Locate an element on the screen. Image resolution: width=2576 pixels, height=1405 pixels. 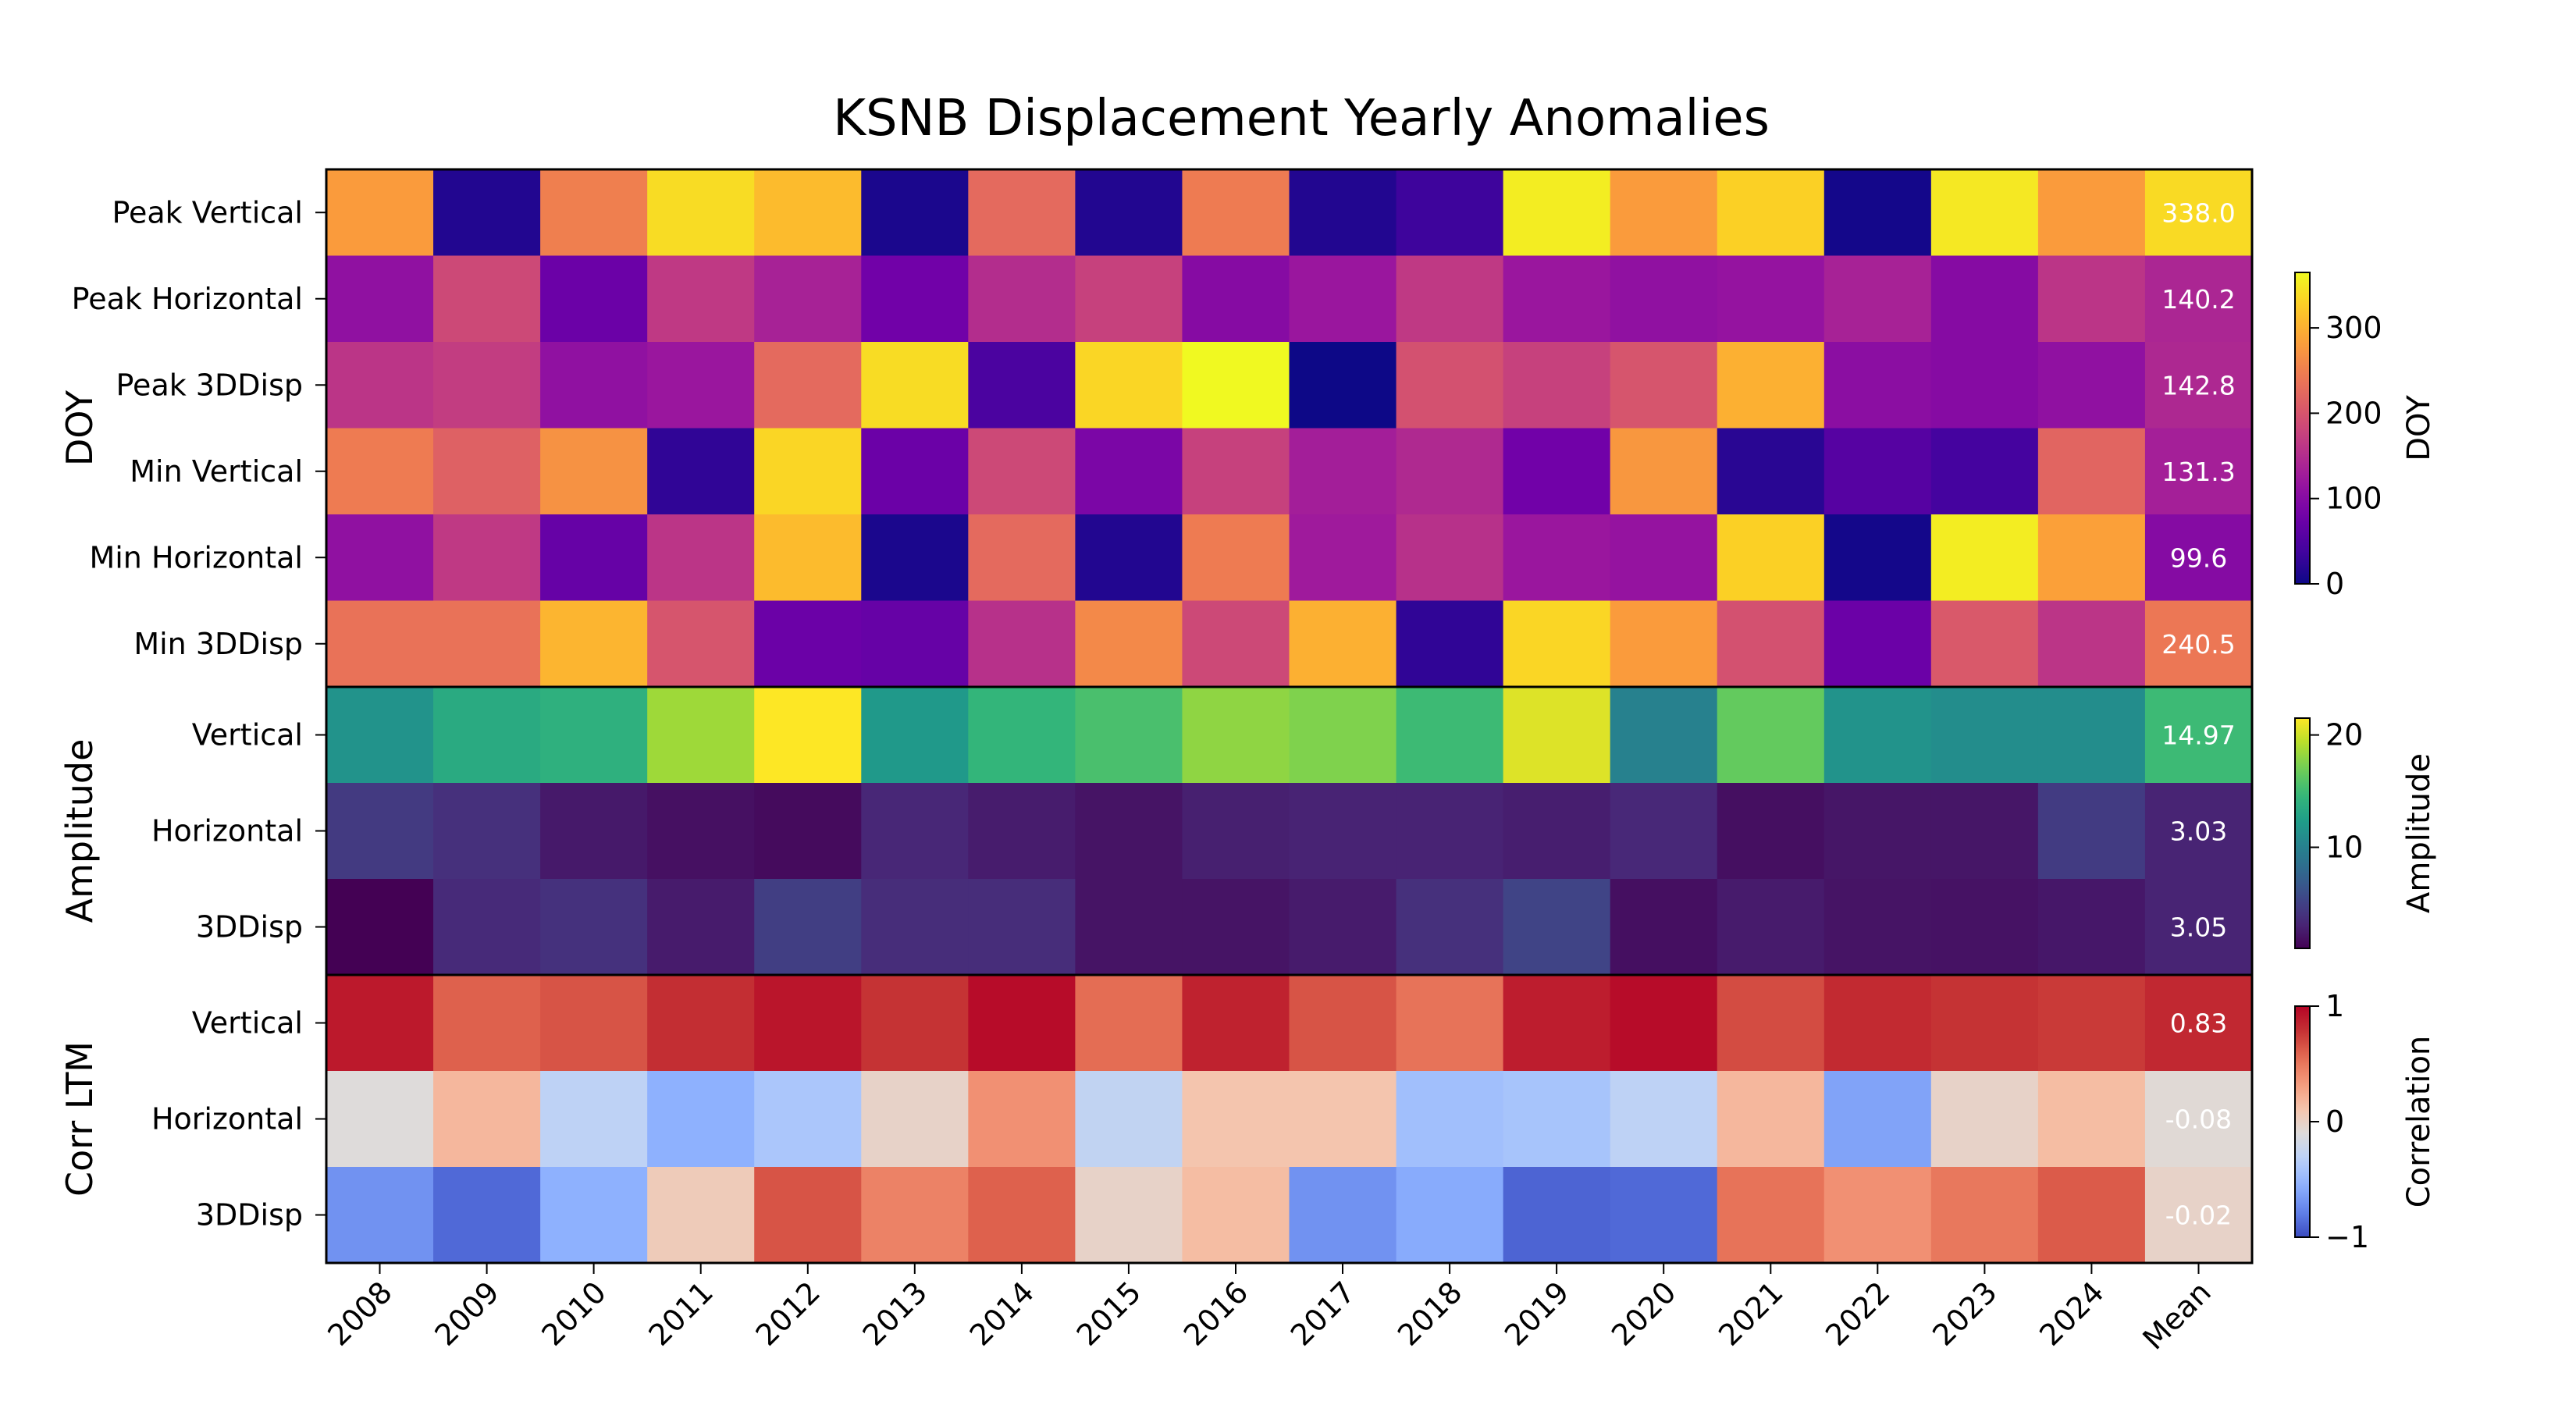
colorbar-label: Amplitude is located at coordinates (2419, 833).